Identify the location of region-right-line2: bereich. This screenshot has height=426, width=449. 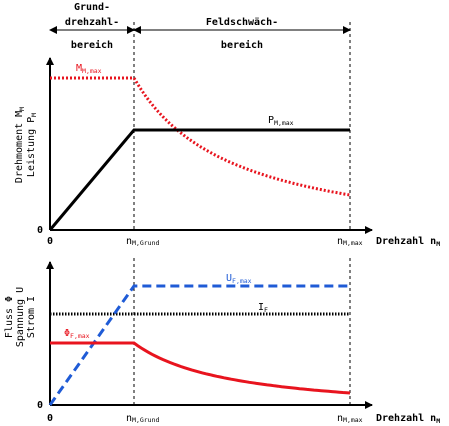
(242, 45).